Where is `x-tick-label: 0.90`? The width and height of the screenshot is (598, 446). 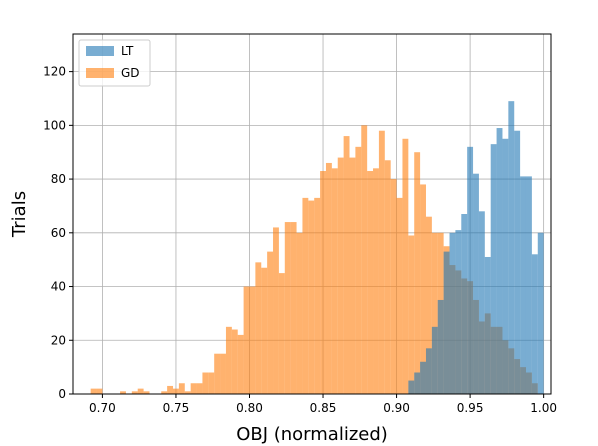
x-tick-label: 0.90 is located at coordinates (396, 408).